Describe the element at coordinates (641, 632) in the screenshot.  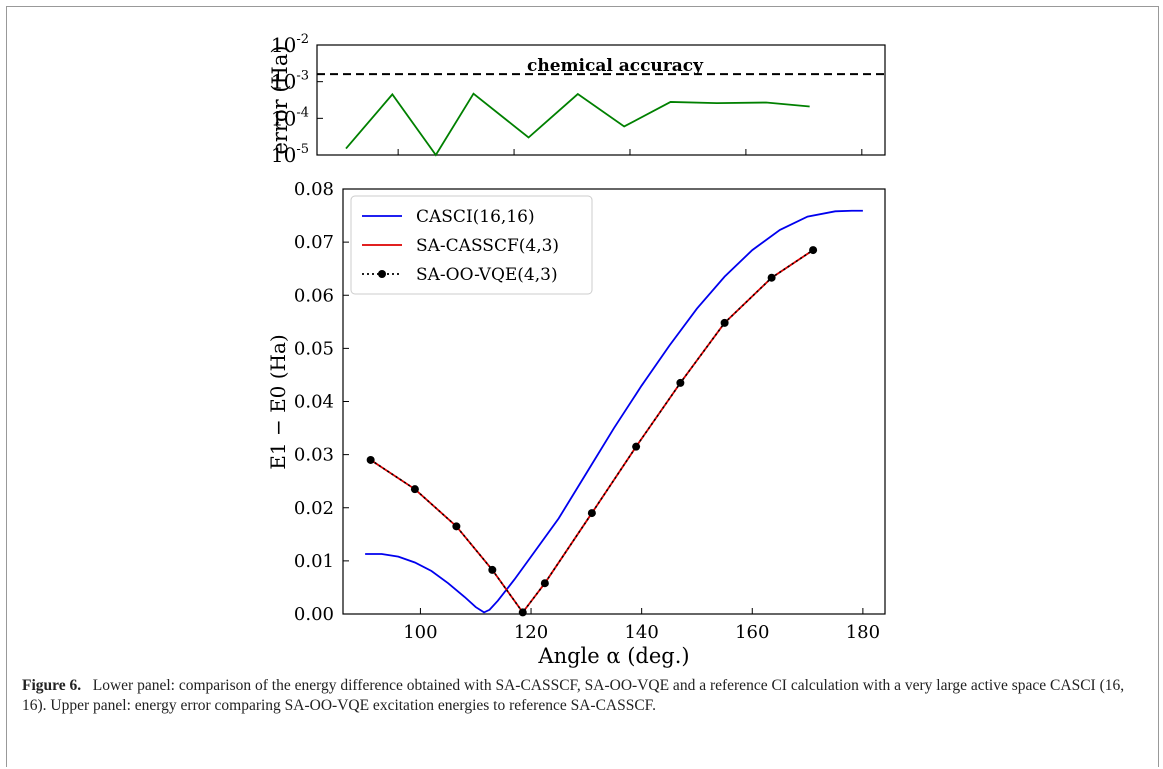
I see `lower-x-tick-label: 140` at that location.